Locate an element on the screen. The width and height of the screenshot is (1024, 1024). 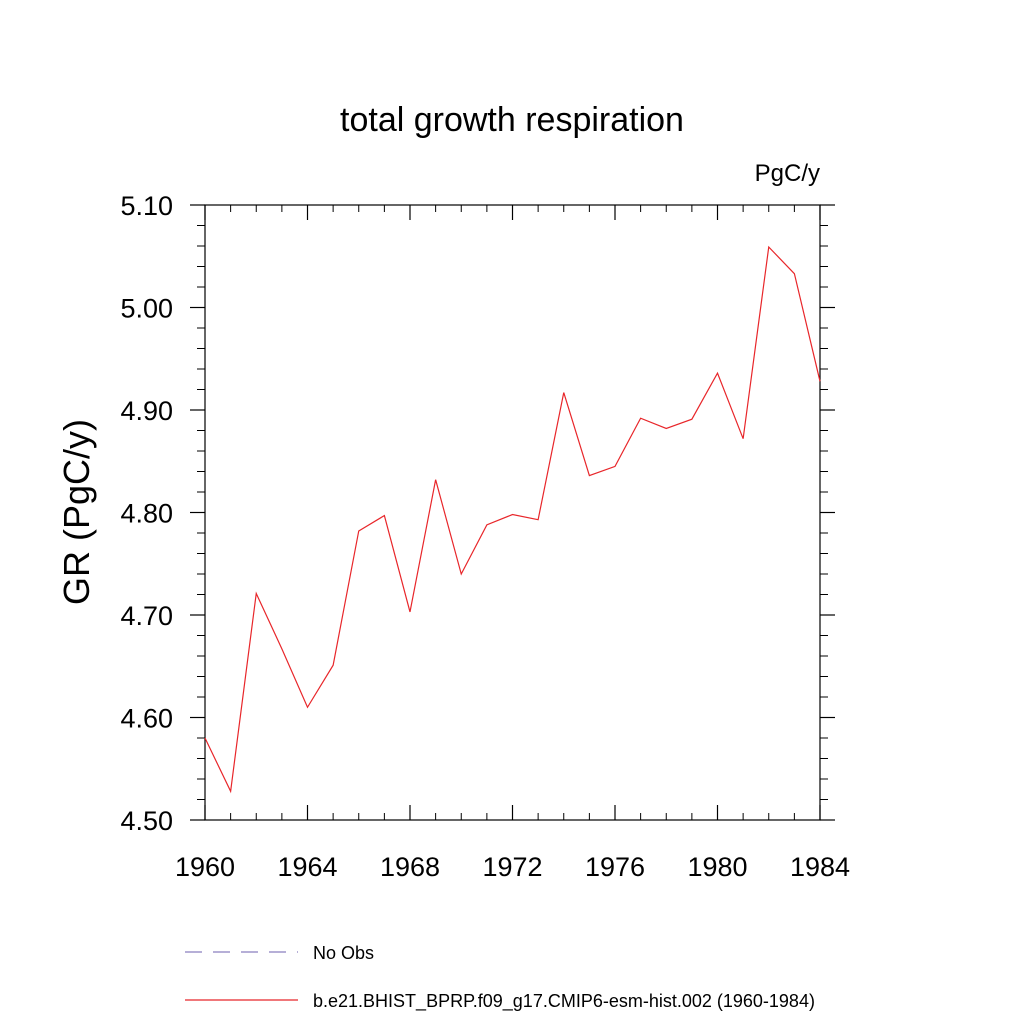
y-tick-label: 4.50 is located at coordinates (146, 821).